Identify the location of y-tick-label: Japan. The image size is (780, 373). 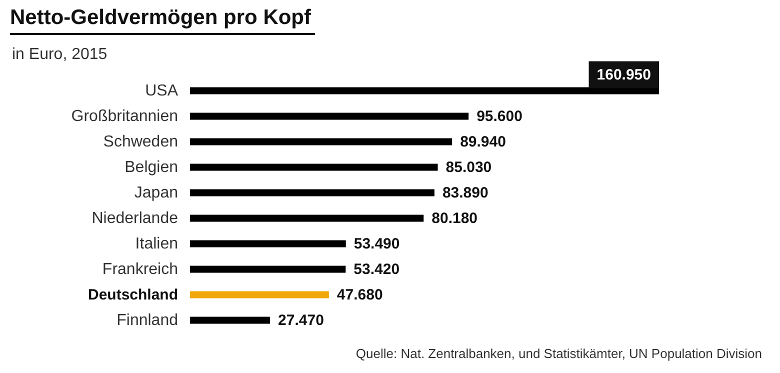
(156, 193).